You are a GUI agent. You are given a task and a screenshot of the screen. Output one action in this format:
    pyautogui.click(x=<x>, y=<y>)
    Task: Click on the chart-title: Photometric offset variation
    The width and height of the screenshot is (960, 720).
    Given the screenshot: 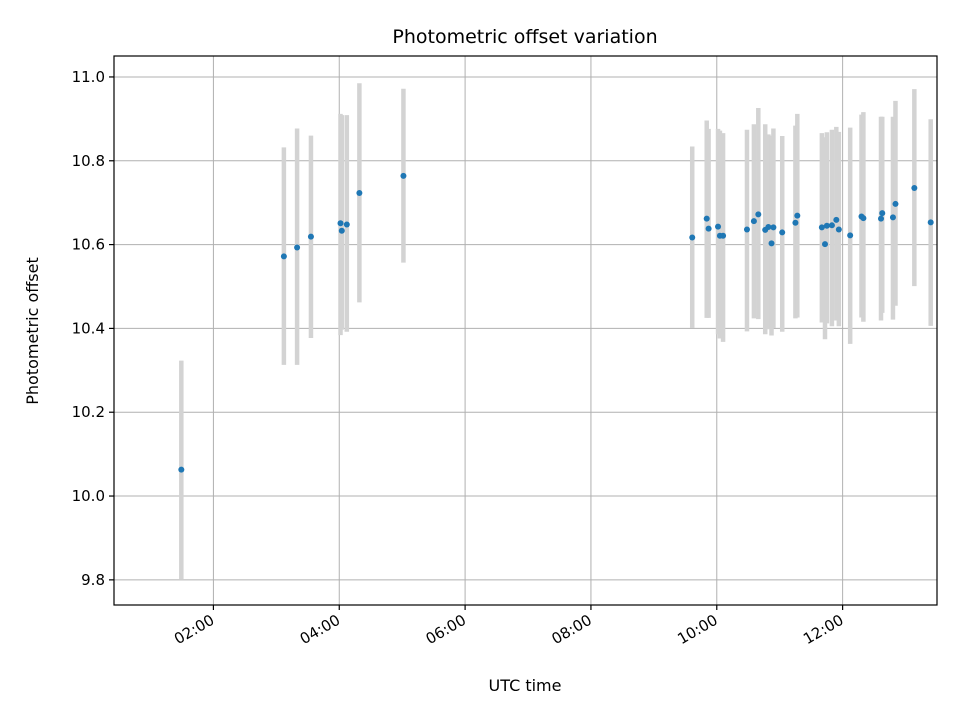 What is the action you would take?
    pyautogui.click(x=524, y=37)
    